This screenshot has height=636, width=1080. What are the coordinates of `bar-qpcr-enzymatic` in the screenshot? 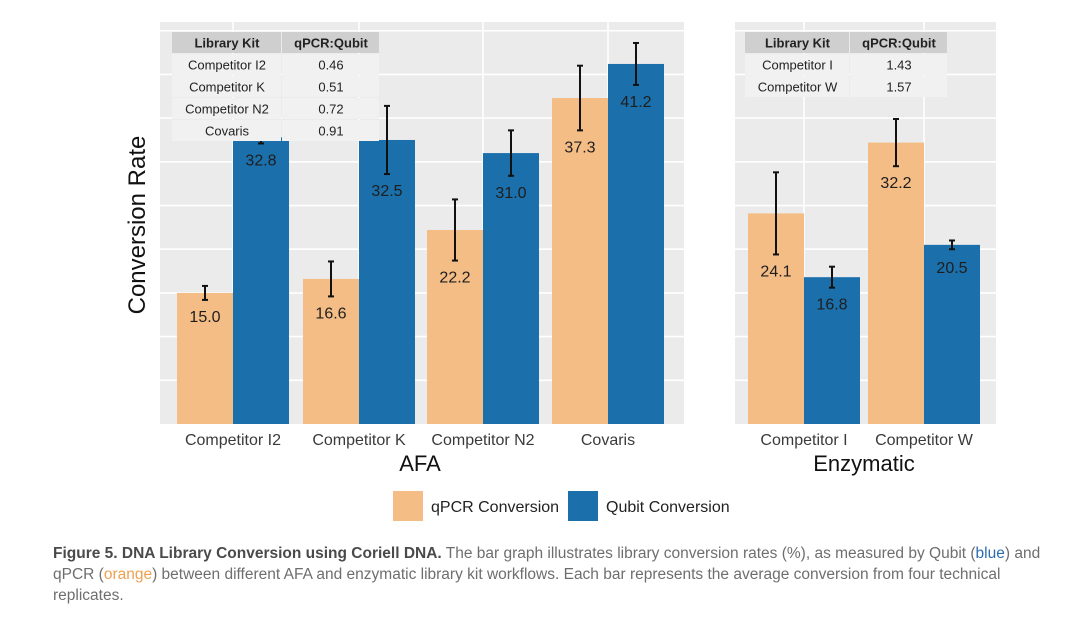 It's located at (896, 283).